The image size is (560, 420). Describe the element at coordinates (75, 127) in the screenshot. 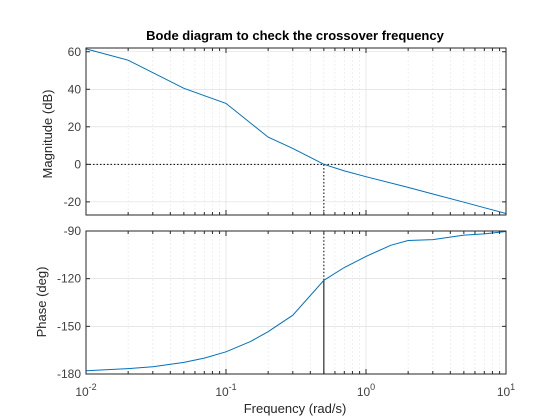

I see `magnitude-y-tick-label: 20` at that location.